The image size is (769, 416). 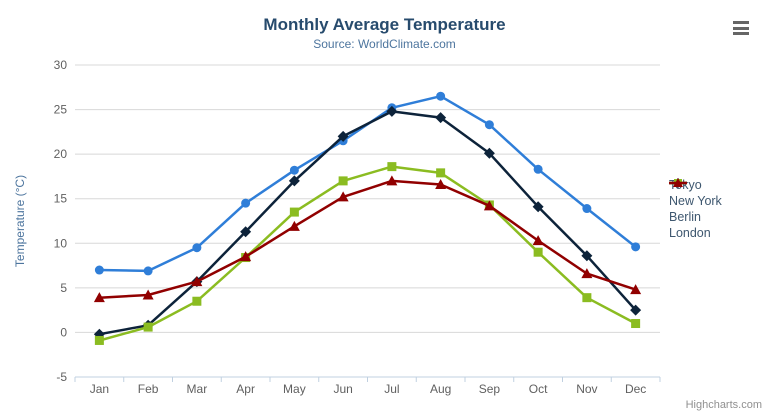 What do you see at coordinates (343, 181) in the screenshot?
I see `series-marker-berlin-jun` at bounding box center [343, 181].